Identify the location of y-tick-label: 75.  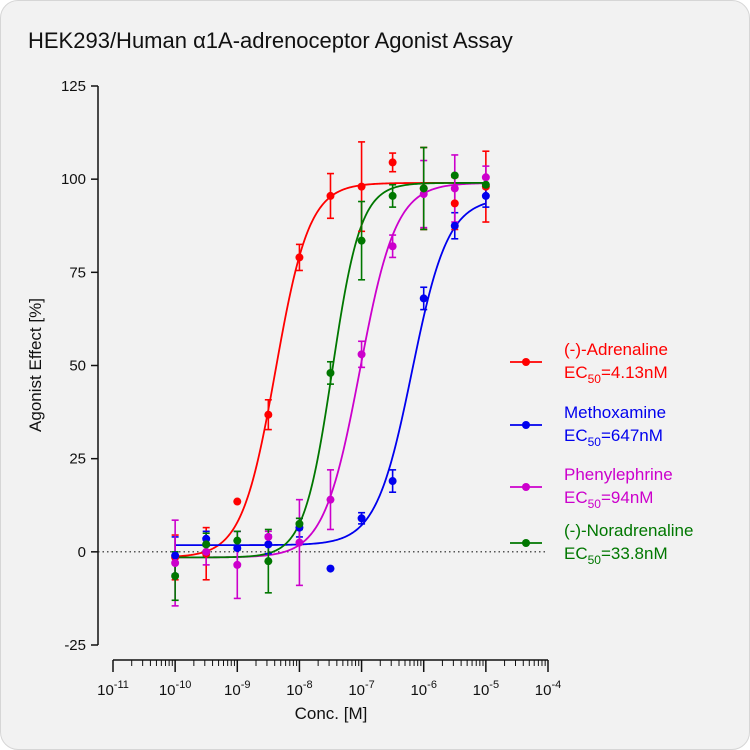
(77, 272).